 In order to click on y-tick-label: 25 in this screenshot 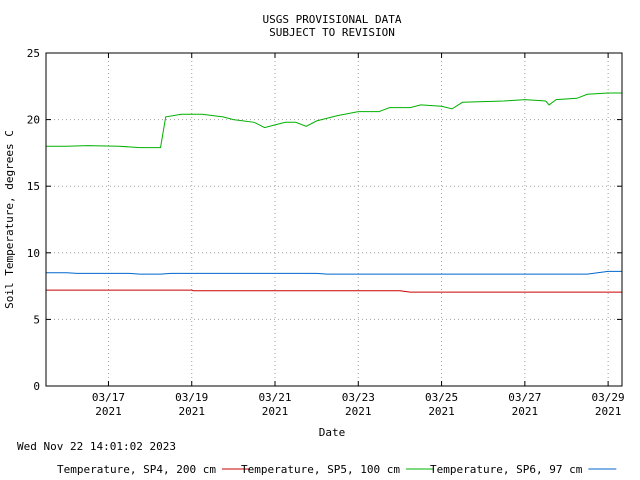, I will do `click(33, 53)`.